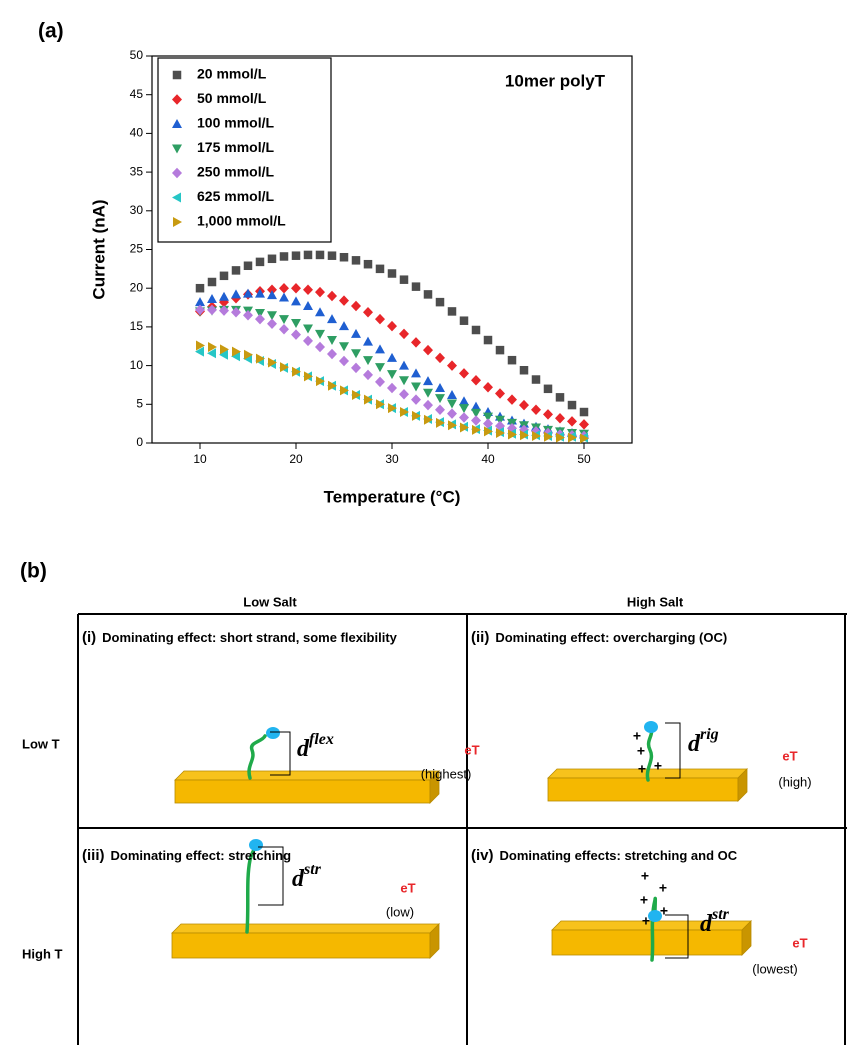 The width and height of the screenshot is (847, 1045). I want to click on cell-text: Dominating effect: stretching, so click(201, 855).